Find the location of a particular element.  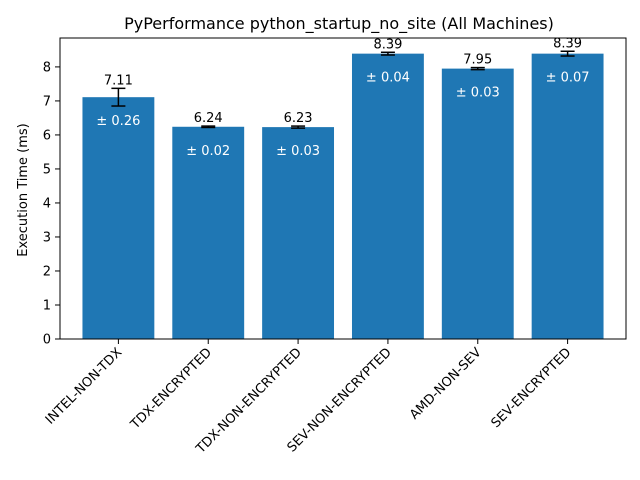

error-bars-group is located at coordinates (343, 89).